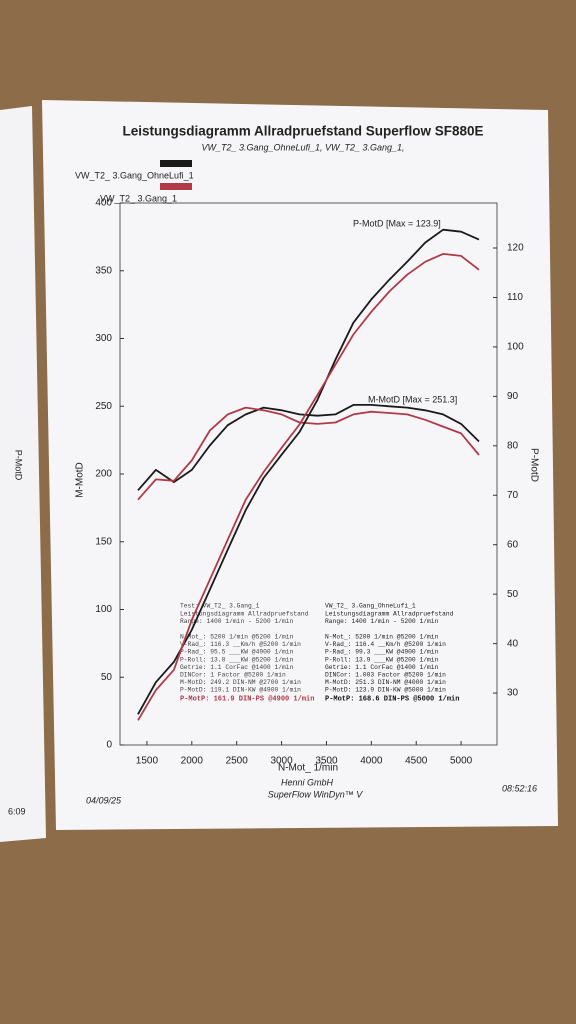 This screenshot has width=576, height=1024. Describe the element at coordinates (147, 761) in the screenshot. I see `x-tick-label: 1500` at that location.